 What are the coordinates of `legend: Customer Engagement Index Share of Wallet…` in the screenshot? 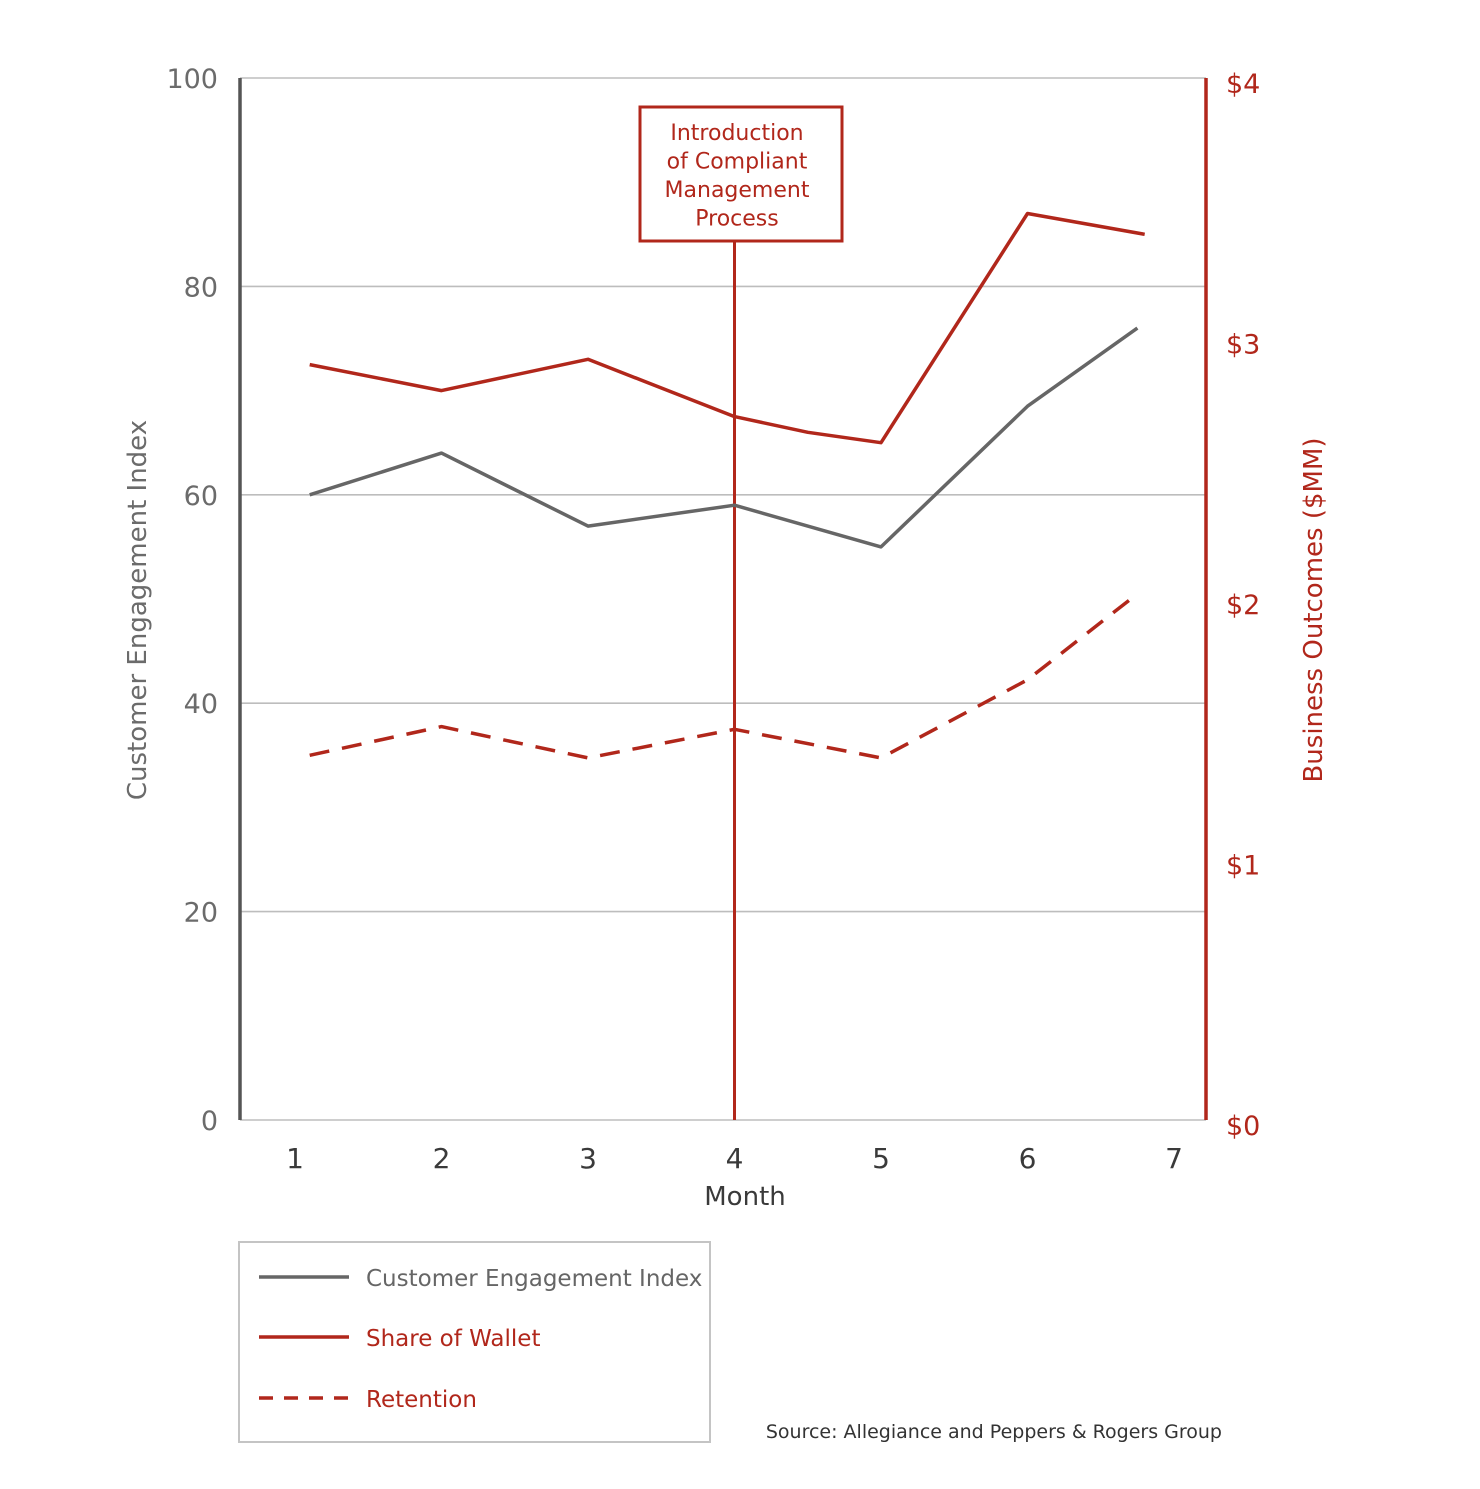 It's located at (474, 1342).